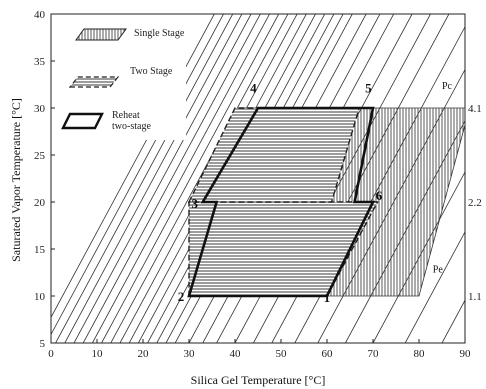 Image resolution: width=486 pixels, height=389 pixels. I want to click on right-axis-label: 1.1, so click(475, 297).